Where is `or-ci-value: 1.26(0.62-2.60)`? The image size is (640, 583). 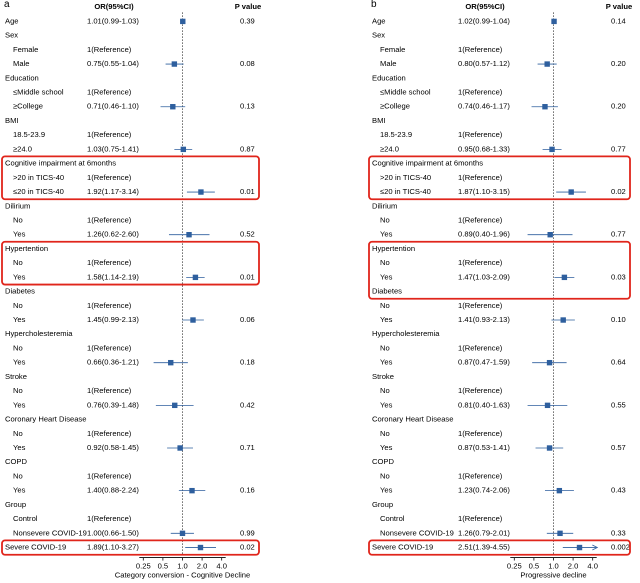
or-ci-value: 1.26(0.62-2.60) is located at coordinates (113, 234).